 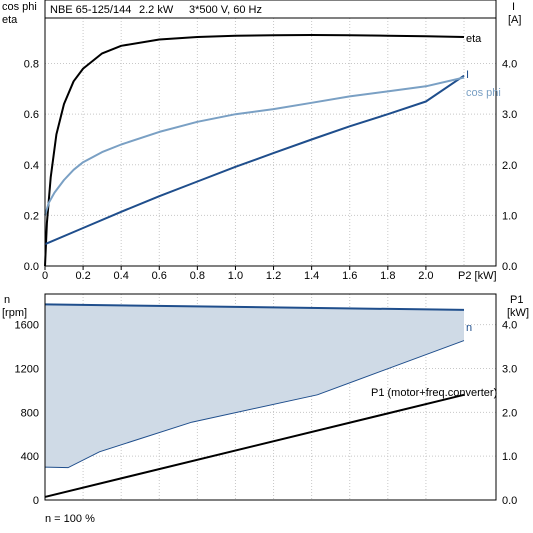 What do you see at coordinates (483, 93) in the screenshot?
I see `cosphi-series-label: cos phi` at bounding box center [483, 93].